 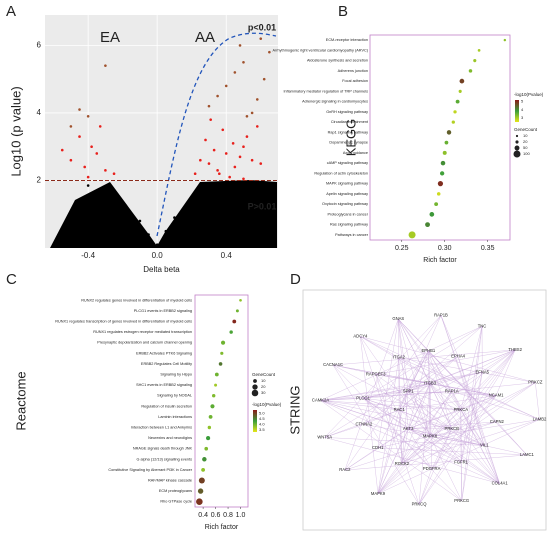 What do you see at coordinates (11, 279) in the screenshot?
I see `panel-letter: C` at bounding box center [11, 279].